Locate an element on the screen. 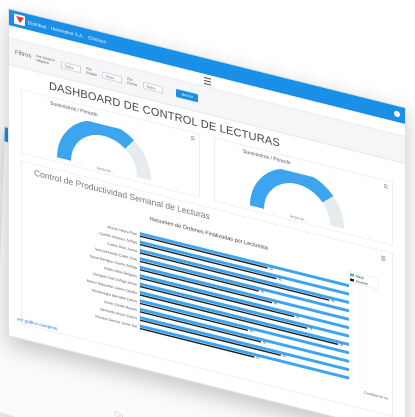 The width and height of the screenshot is (415, 417). category-label: Alonzo Neyra Paul is located at coordinates (122, 230).